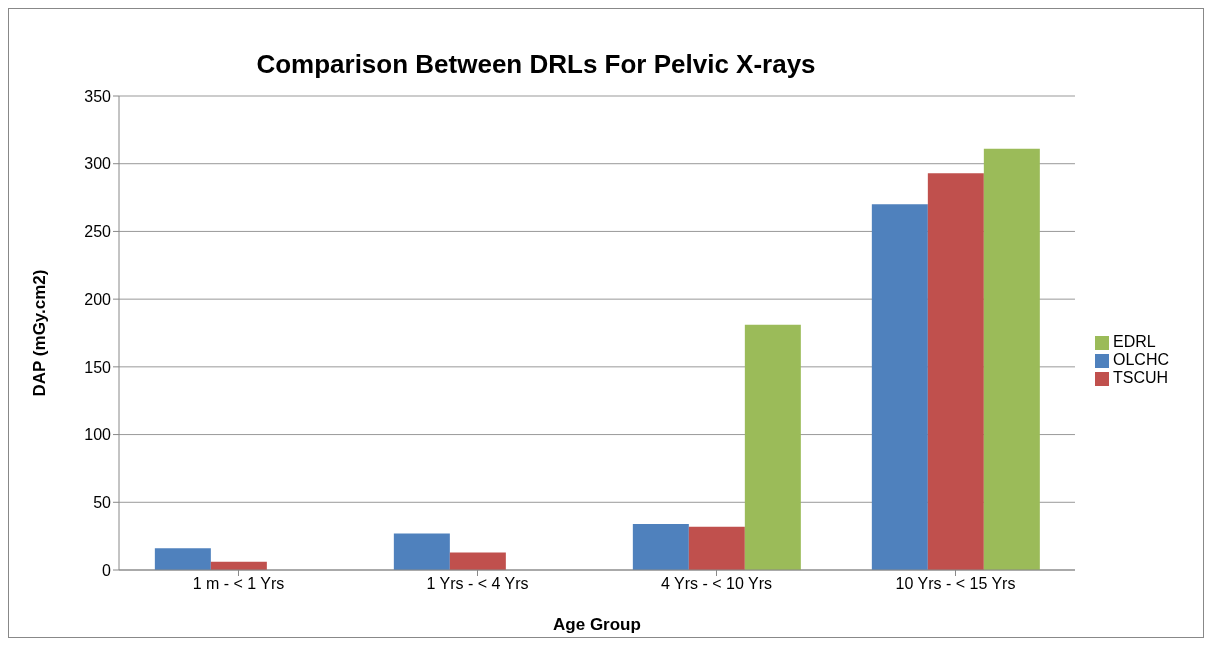  I want to click on y-tick-label: 200, so click(98, 299).